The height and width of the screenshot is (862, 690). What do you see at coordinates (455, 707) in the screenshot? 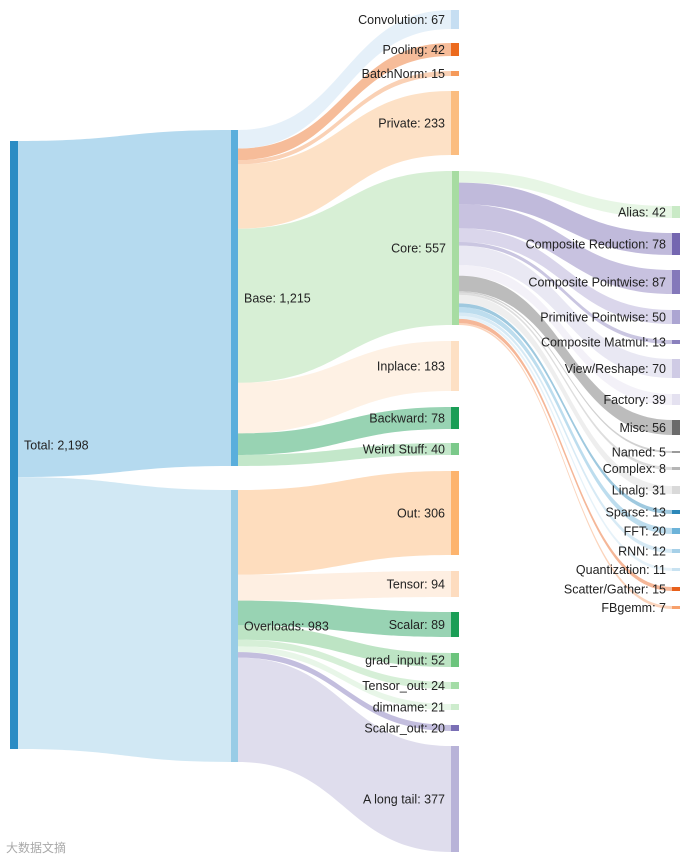
I see `node-dimname` at bounding box center [455, 707].